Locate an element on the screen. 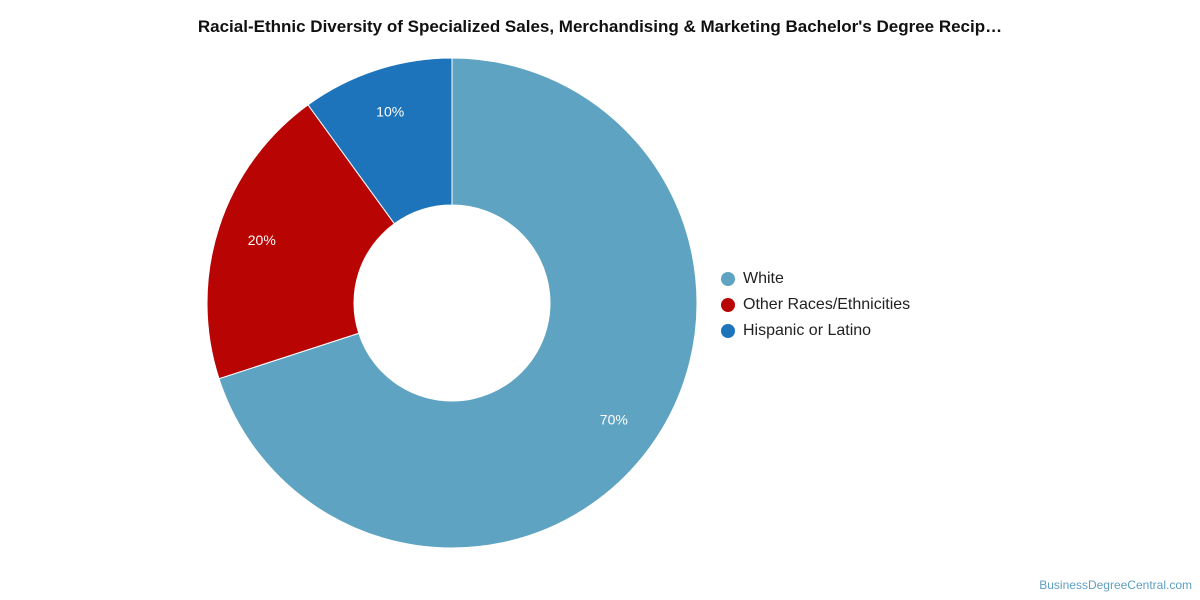 Image resolution: width=1200 pixels, height=600 pixels. slice-value-label: 20% is located at coordinates (262, 240).